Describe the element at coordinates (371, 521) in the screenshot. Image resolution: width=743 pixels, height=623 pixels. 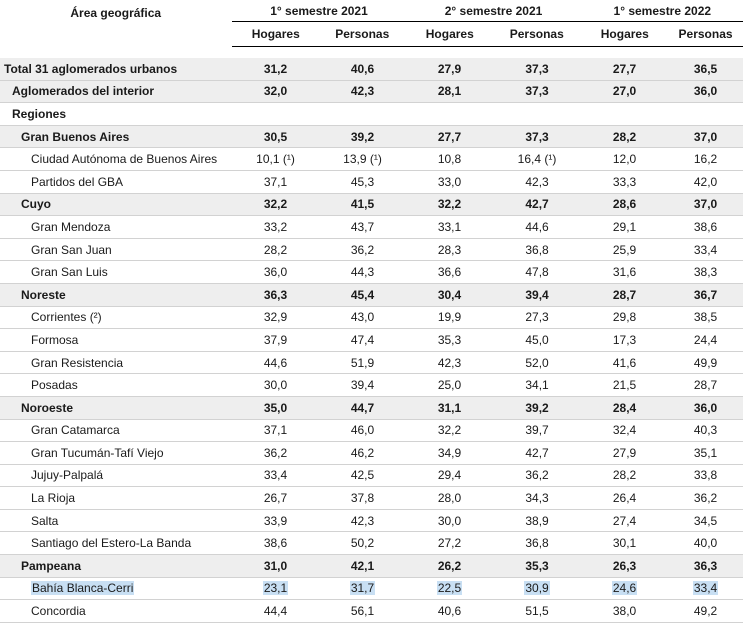
I see `table-row: Salta 33,9 42,3 30,0 38,9 27,4 34,5` at that location.